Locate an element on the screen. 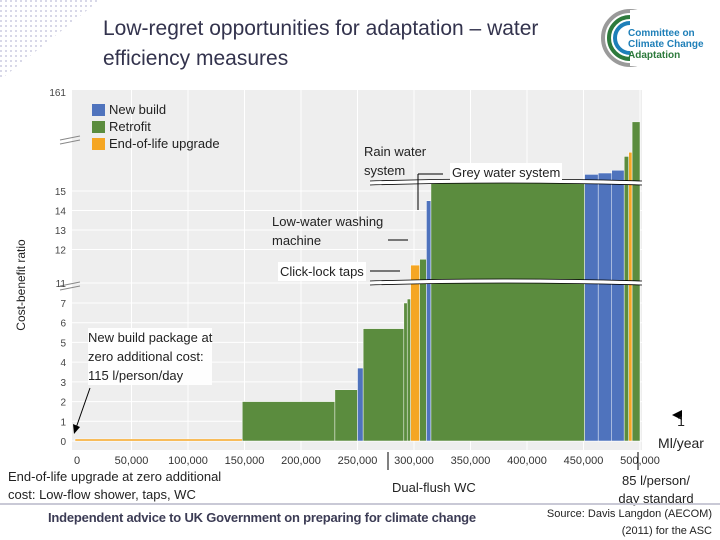 This screenshot has width=720, height=540. legend: New build Retrofit End-of-life upgrade is located at coordinates (156, 126).